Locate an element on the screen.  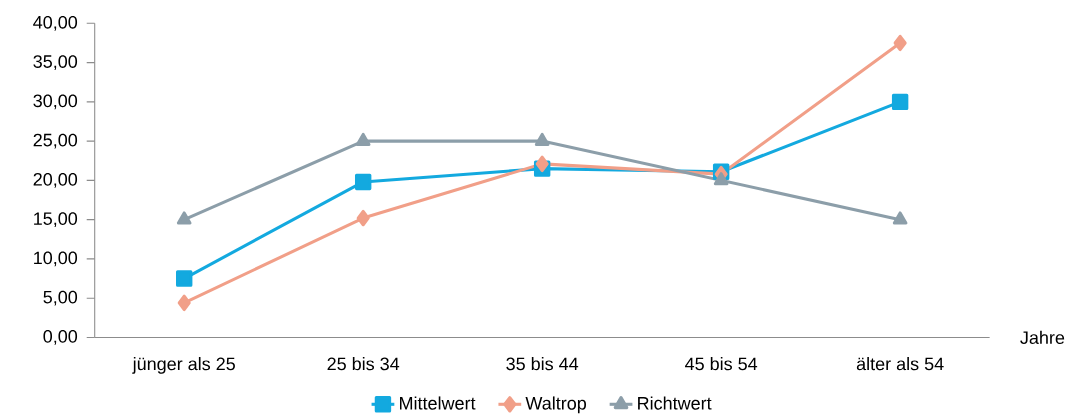
y-tick-label: 30,00 is located at coordinates (55, 102).